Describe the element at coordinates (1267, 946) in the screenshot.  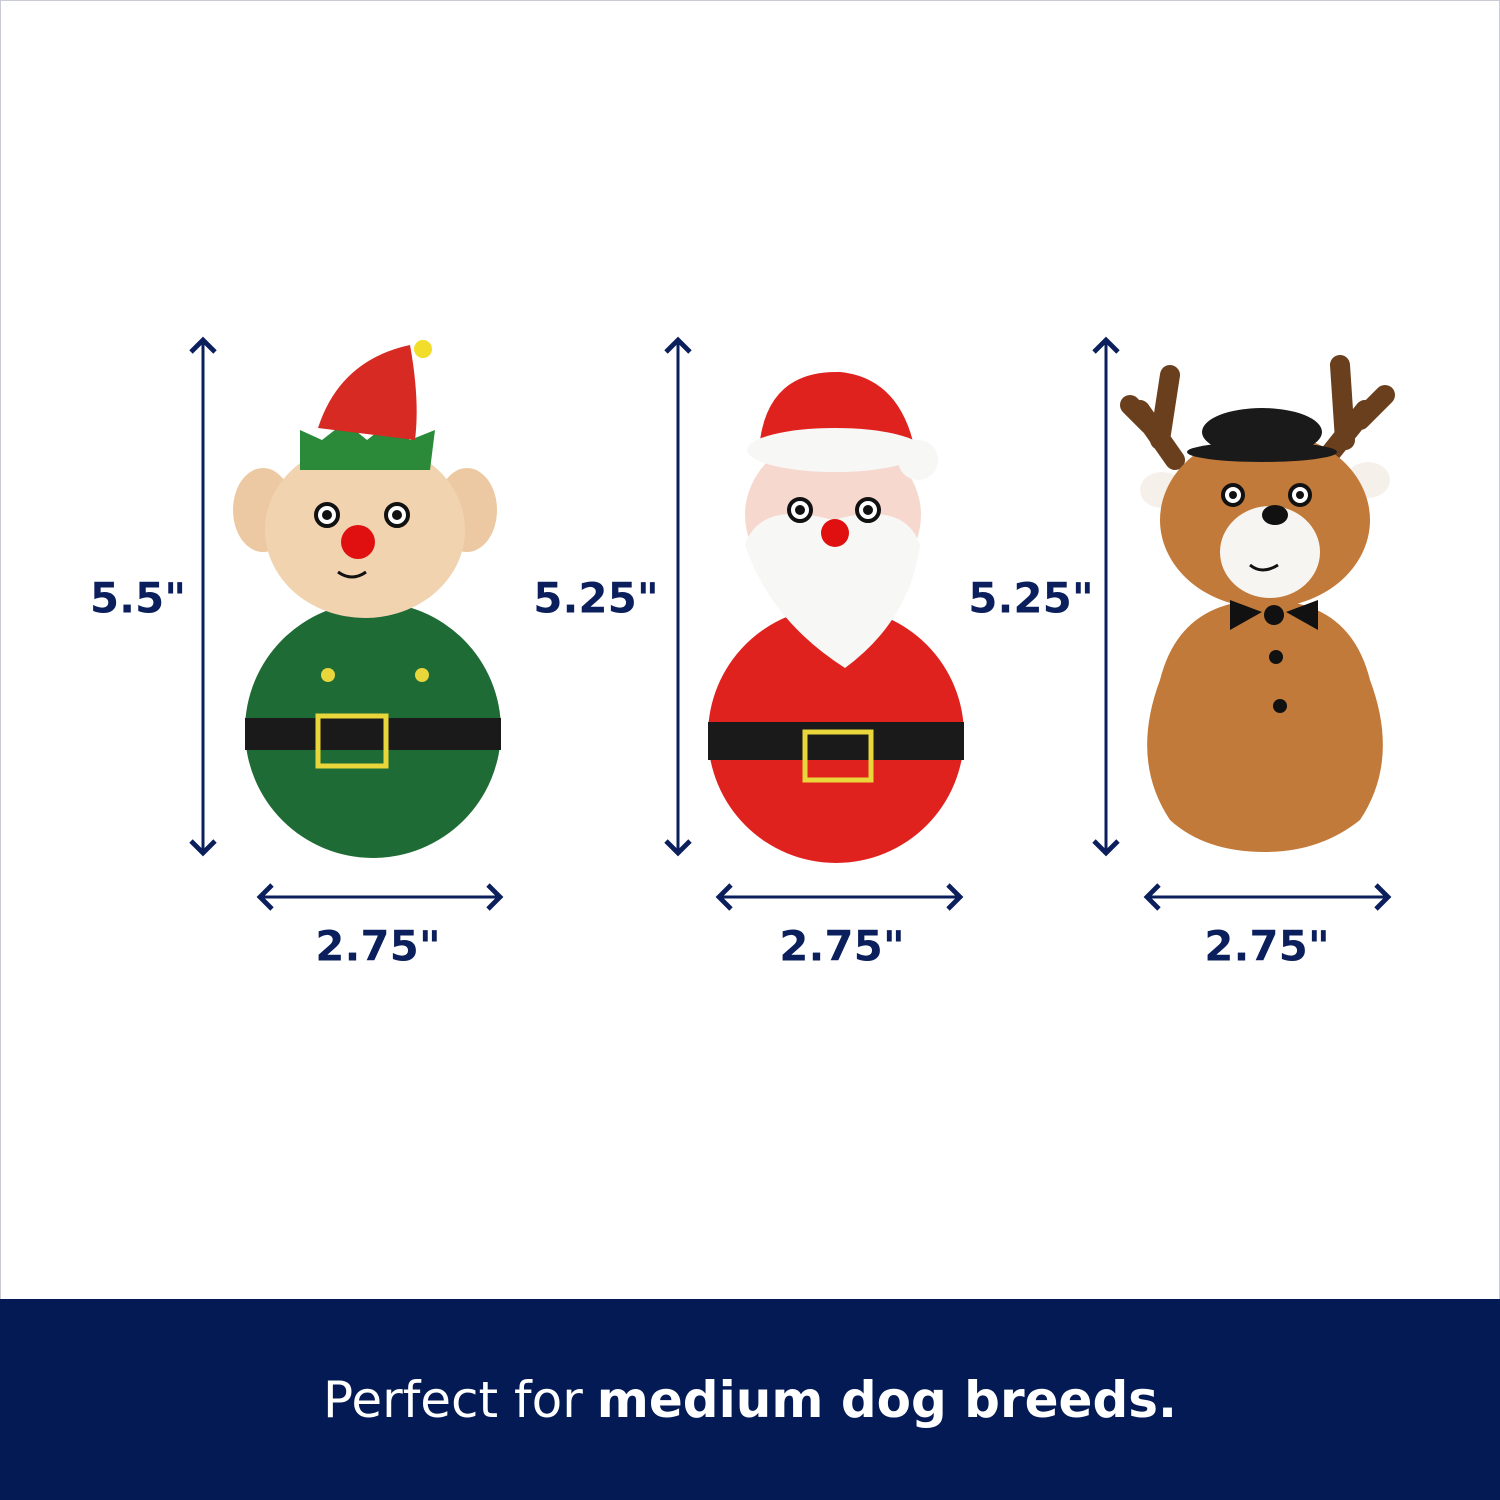
I see `width-label-reindeer: 2.75"` at that location.